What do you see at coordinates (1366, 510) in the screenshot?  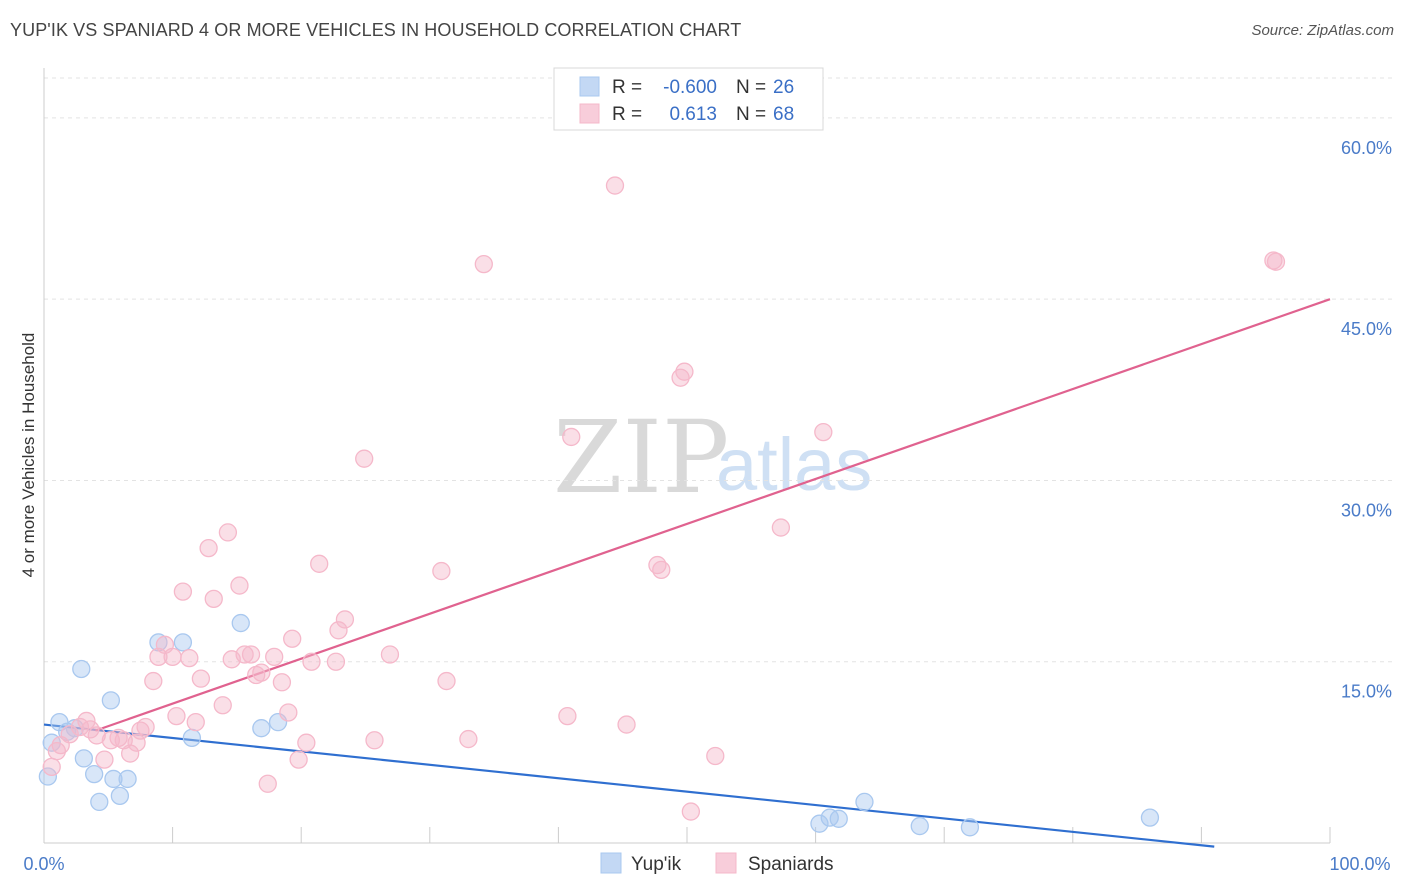 I see `y-tick-label-1: 30.0%` at bounding box center [1366, 510].